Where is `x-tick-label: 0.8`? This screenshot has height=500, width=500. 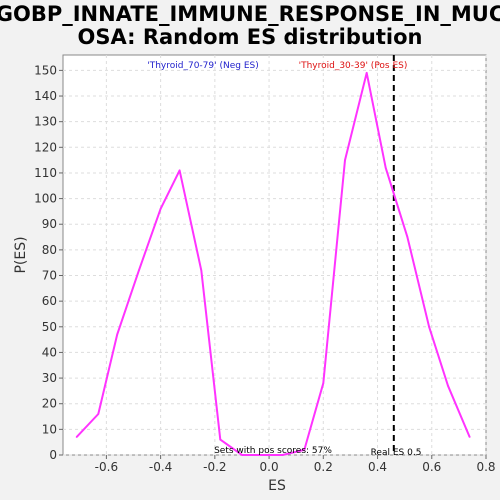 x-tick-label: 0.8 is located at coordinates (485, 467).